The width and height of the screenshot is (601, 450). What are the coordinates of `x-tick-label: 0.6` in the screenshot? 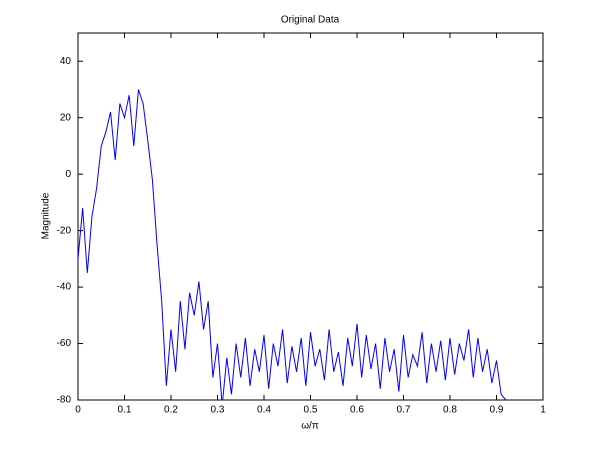 It's located at (357, 410).